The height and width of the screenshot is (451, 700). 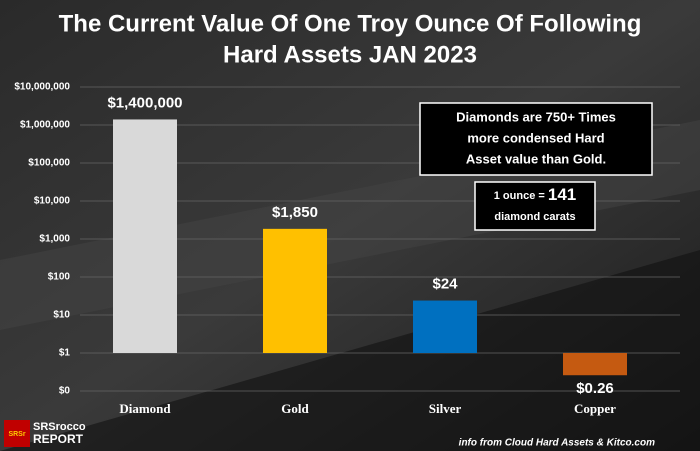 I want to click on annotation-part: 141, so click(x=562, y=194).